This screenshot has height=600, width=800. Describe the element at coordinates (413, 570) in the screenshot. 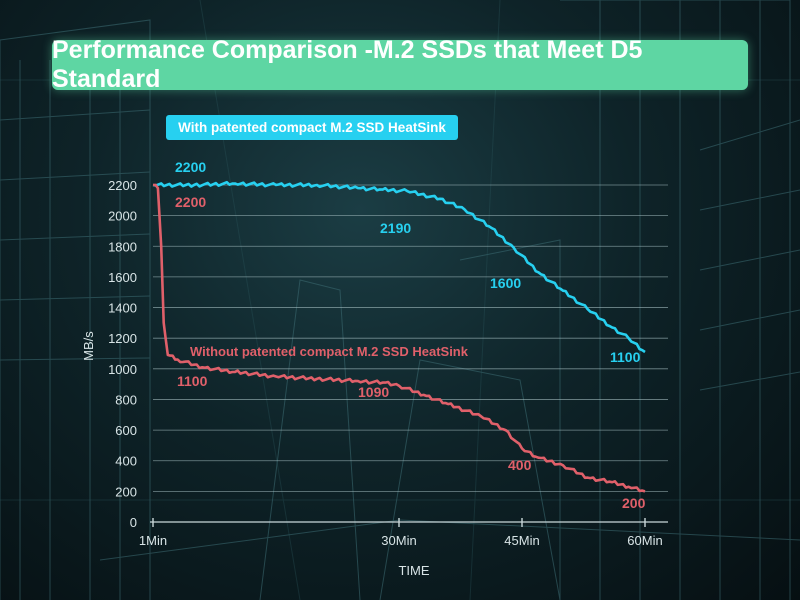

I see `x-axis-title: TIME` at that location.